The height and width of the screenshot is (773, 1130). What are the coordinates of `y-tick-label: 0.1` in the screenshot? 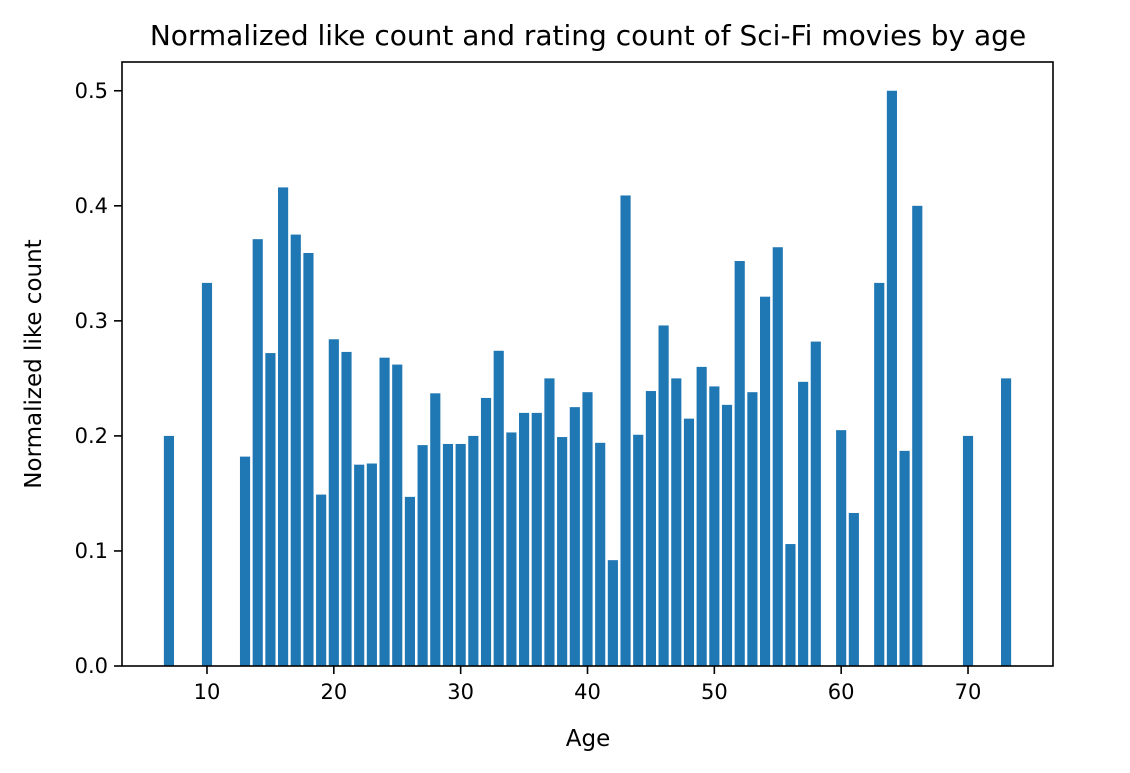 It's located at (91, 551).